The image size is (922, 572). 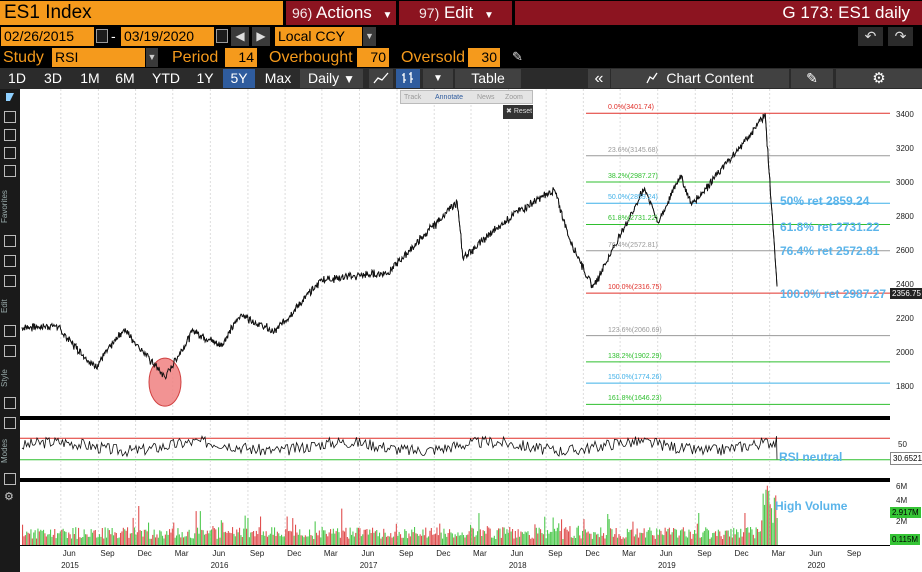 I want to click on text-tool-icon, so click(x=10, y=241).